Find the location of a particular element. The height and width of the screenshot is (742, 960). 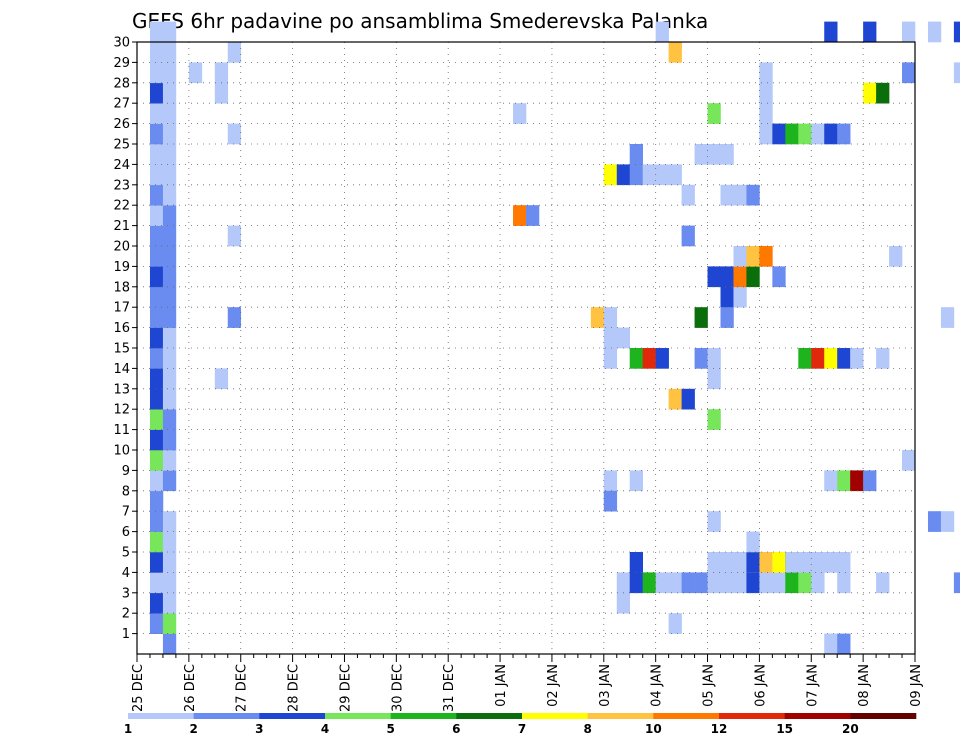

legend: 1 2 3 4 5 6 7 8 10 12 15 20 is located at coordinates (520, 724).